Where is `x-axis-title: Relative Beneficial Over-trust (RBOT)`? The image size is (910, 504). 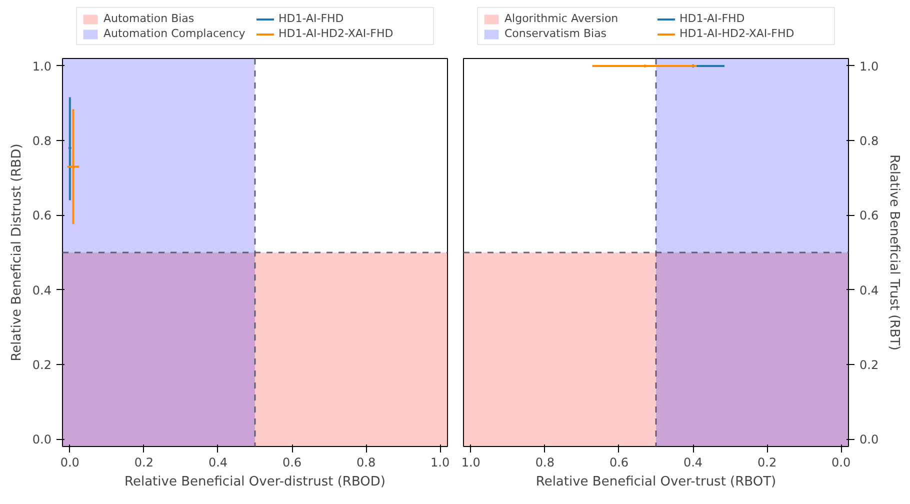
x-axis-title: Relative Beneficial Over-trust (RBOT) is located at coordinates (656, 482).